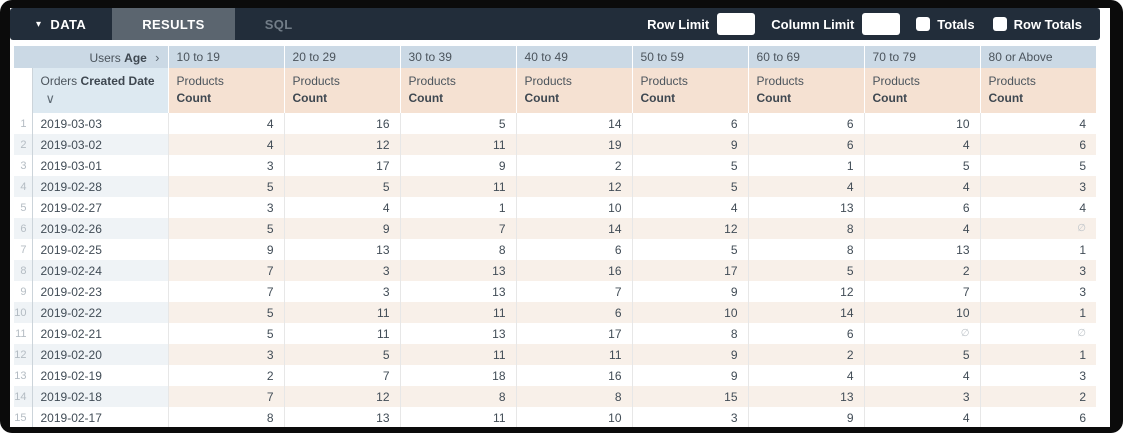 This screenshot has width=1123, height=433. What do you see at coordinates (100, 354) in the screenshot?
I see `date-cell: 2019-02-20` at bounding box center [100, 354].